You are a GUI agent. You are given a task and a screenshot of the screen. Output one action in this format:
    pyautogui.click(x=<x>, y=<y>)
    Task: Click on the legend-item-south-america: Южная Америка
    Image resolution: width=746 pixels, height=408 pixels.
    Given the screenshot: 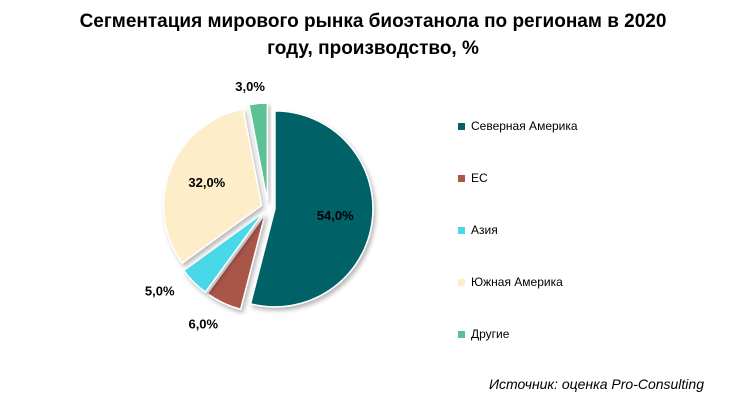 What is the action you would take?
    pyautogui.click(x=518, y=282)
    